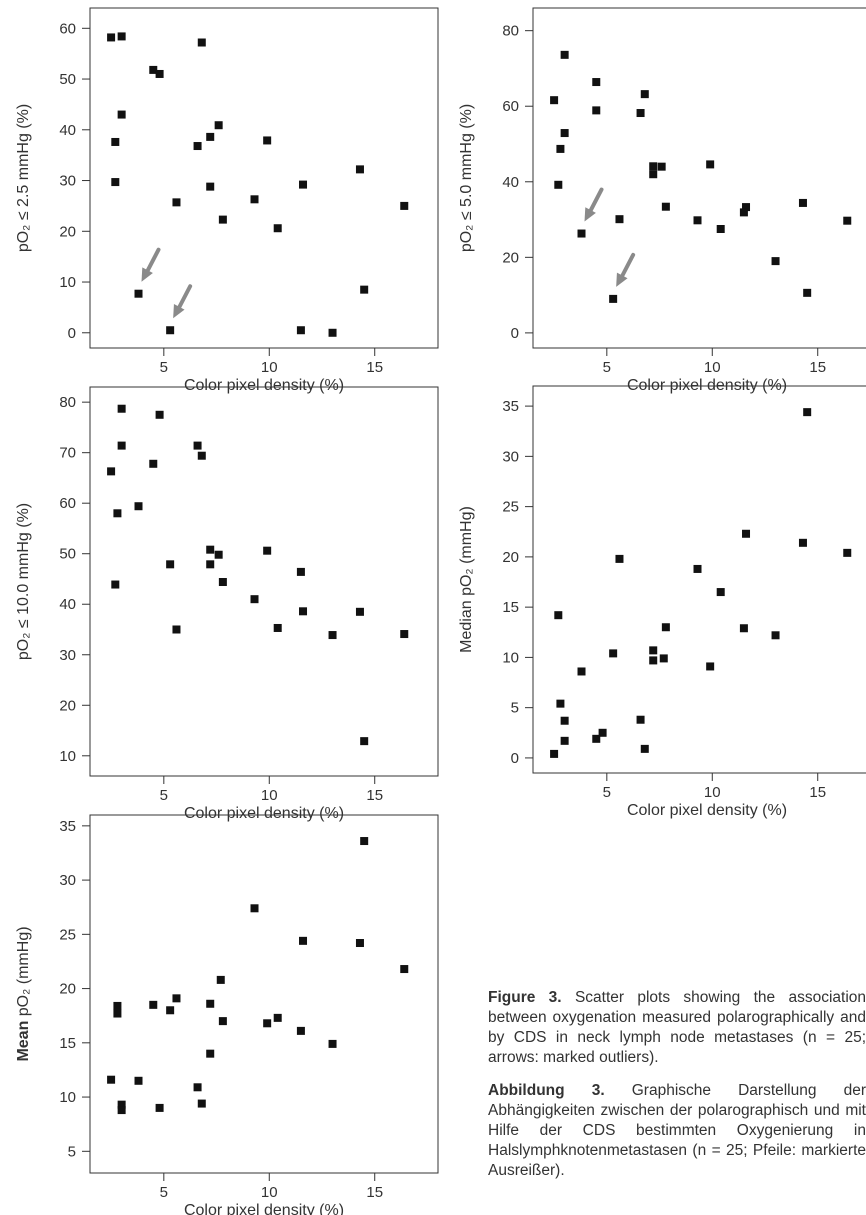  Describe the element at coordinates (67, 402) in the screenshot. I see `y-tick-label: 80` at that location.